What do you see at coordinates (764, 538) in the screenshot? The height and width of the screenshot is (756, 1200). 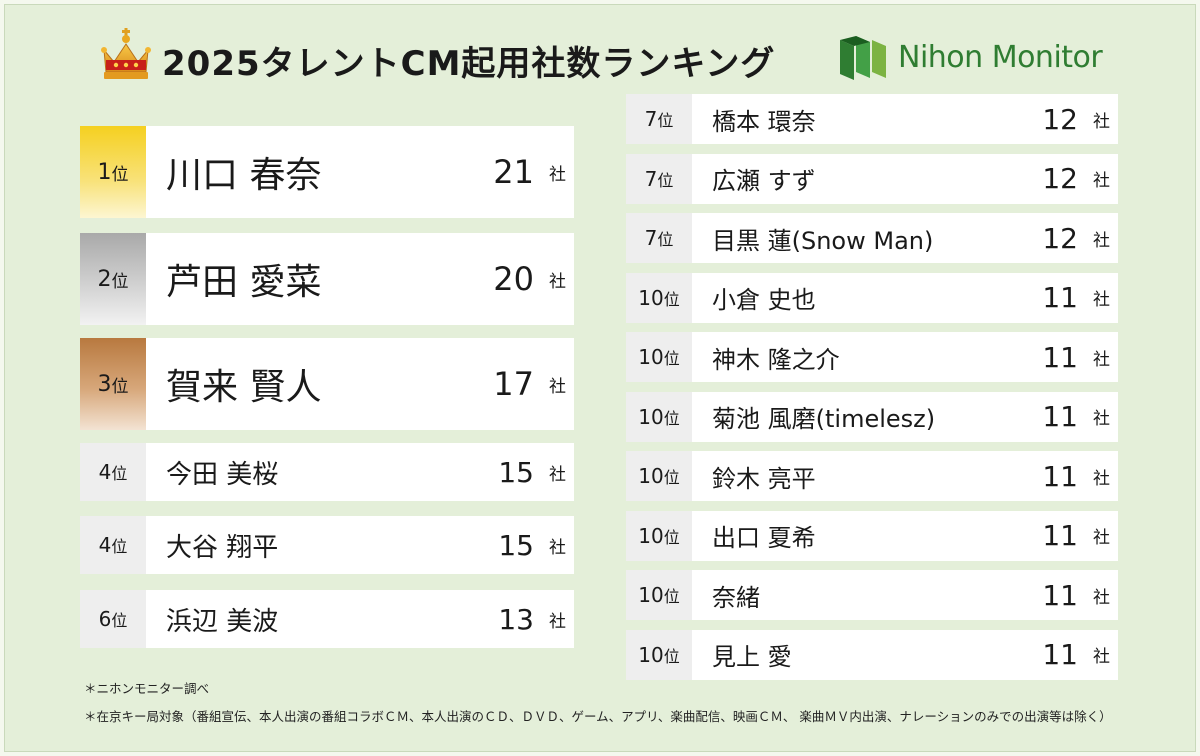 I see `talent-name: 出口 夏希` at bounding box center [764, 538].